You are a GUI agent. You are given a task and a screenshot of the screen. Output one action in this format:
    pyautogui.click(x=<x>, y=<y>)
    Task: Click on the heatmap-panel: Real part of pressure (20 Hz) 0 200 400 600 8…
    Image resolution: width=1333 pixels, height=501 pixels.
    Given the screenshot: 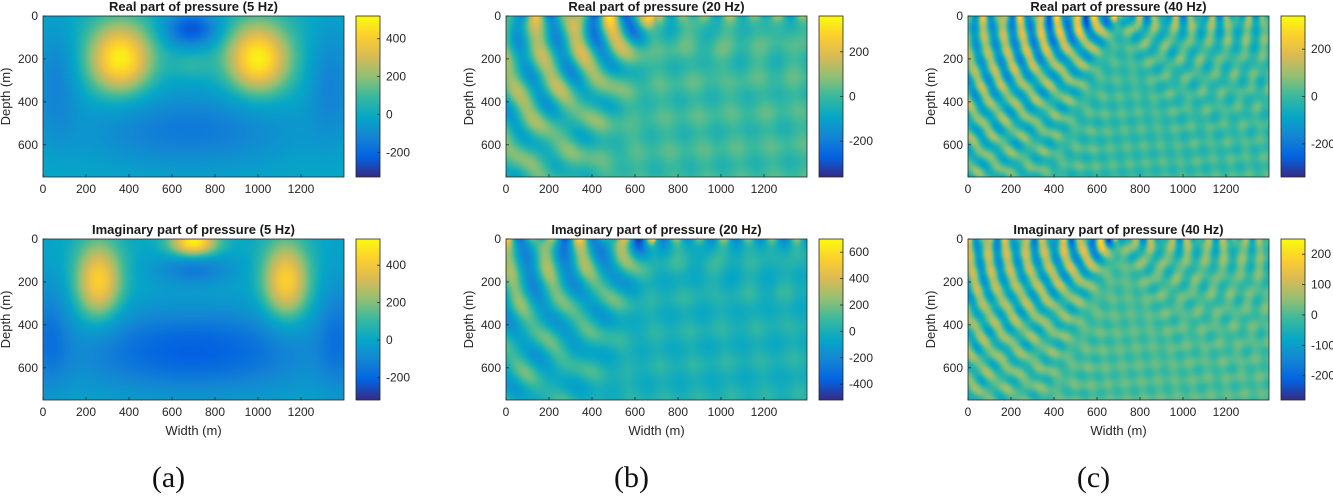 What is the action you would take?
    pyautogui.click(x=667, y=98)
    